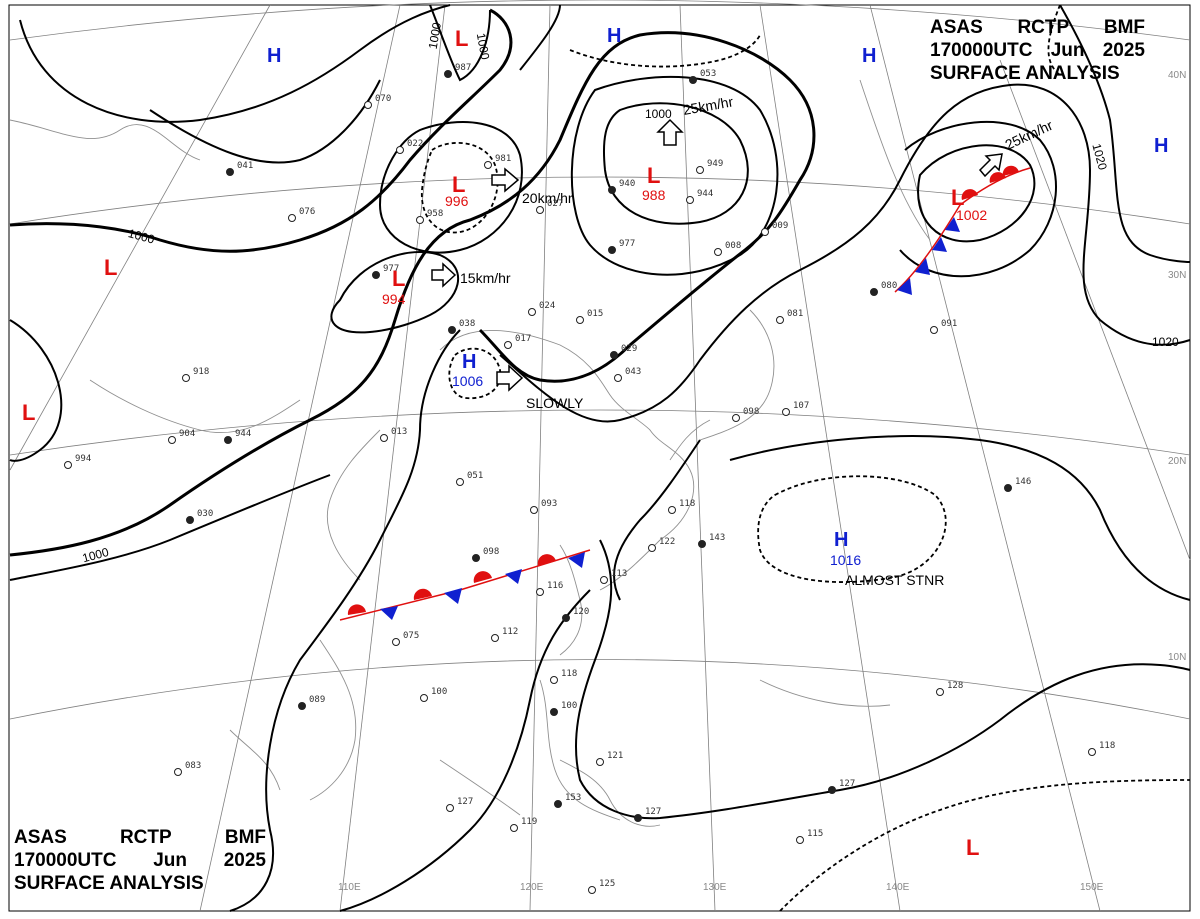 Image resolution: width=1200 pixels, height=919 pixels. Describe the element at coordinates (529, 822) in the screenshot. I see `station-pressure: 119` at that location.